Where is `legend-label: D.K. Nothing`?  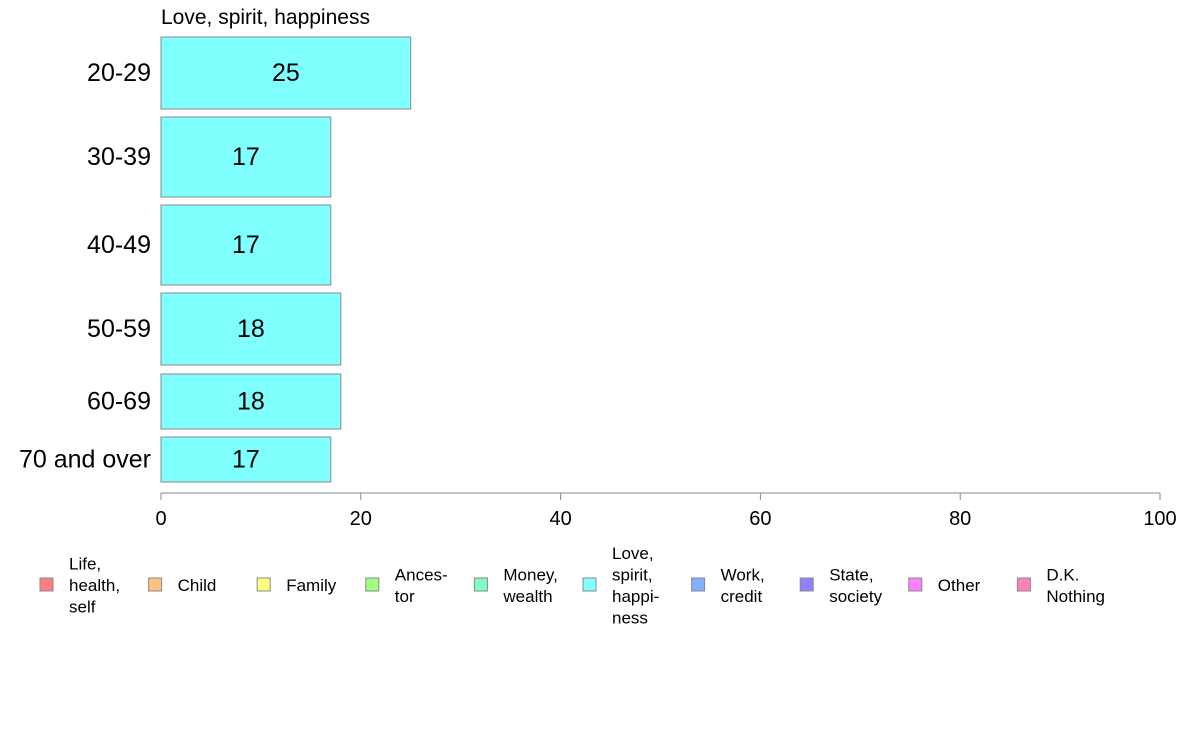 legend-label: D.K. Nothing is located at coordinates (1075, 585).